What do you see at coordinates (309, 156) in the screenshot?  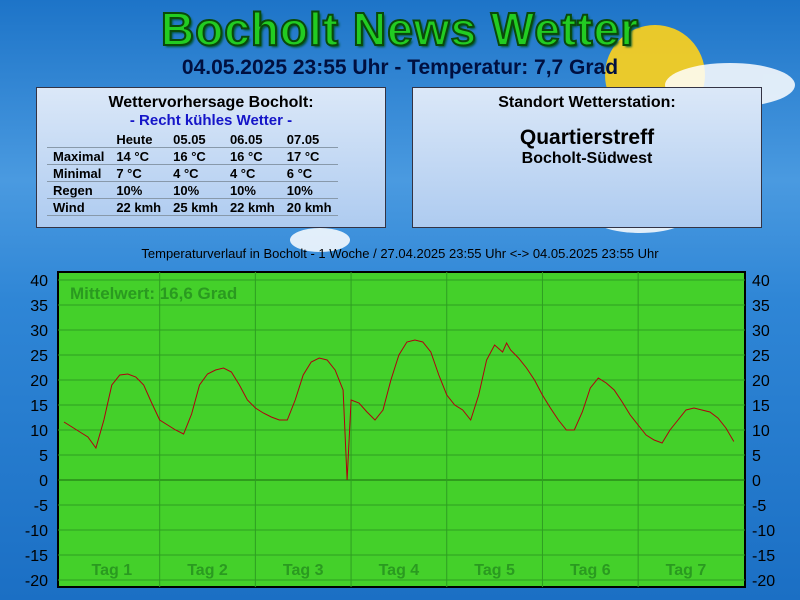 I see `table-cell: 17 °C` at bounding box center [309, 156].